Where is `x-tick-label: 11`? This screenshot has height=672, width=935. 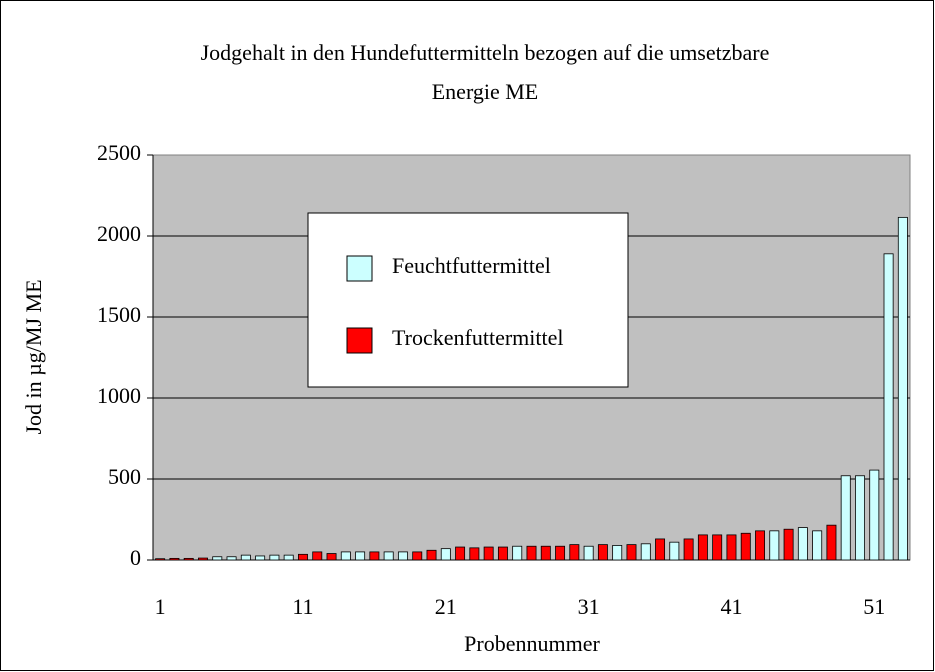 x-tick-label: 11 is located at coordinates (302, 606).